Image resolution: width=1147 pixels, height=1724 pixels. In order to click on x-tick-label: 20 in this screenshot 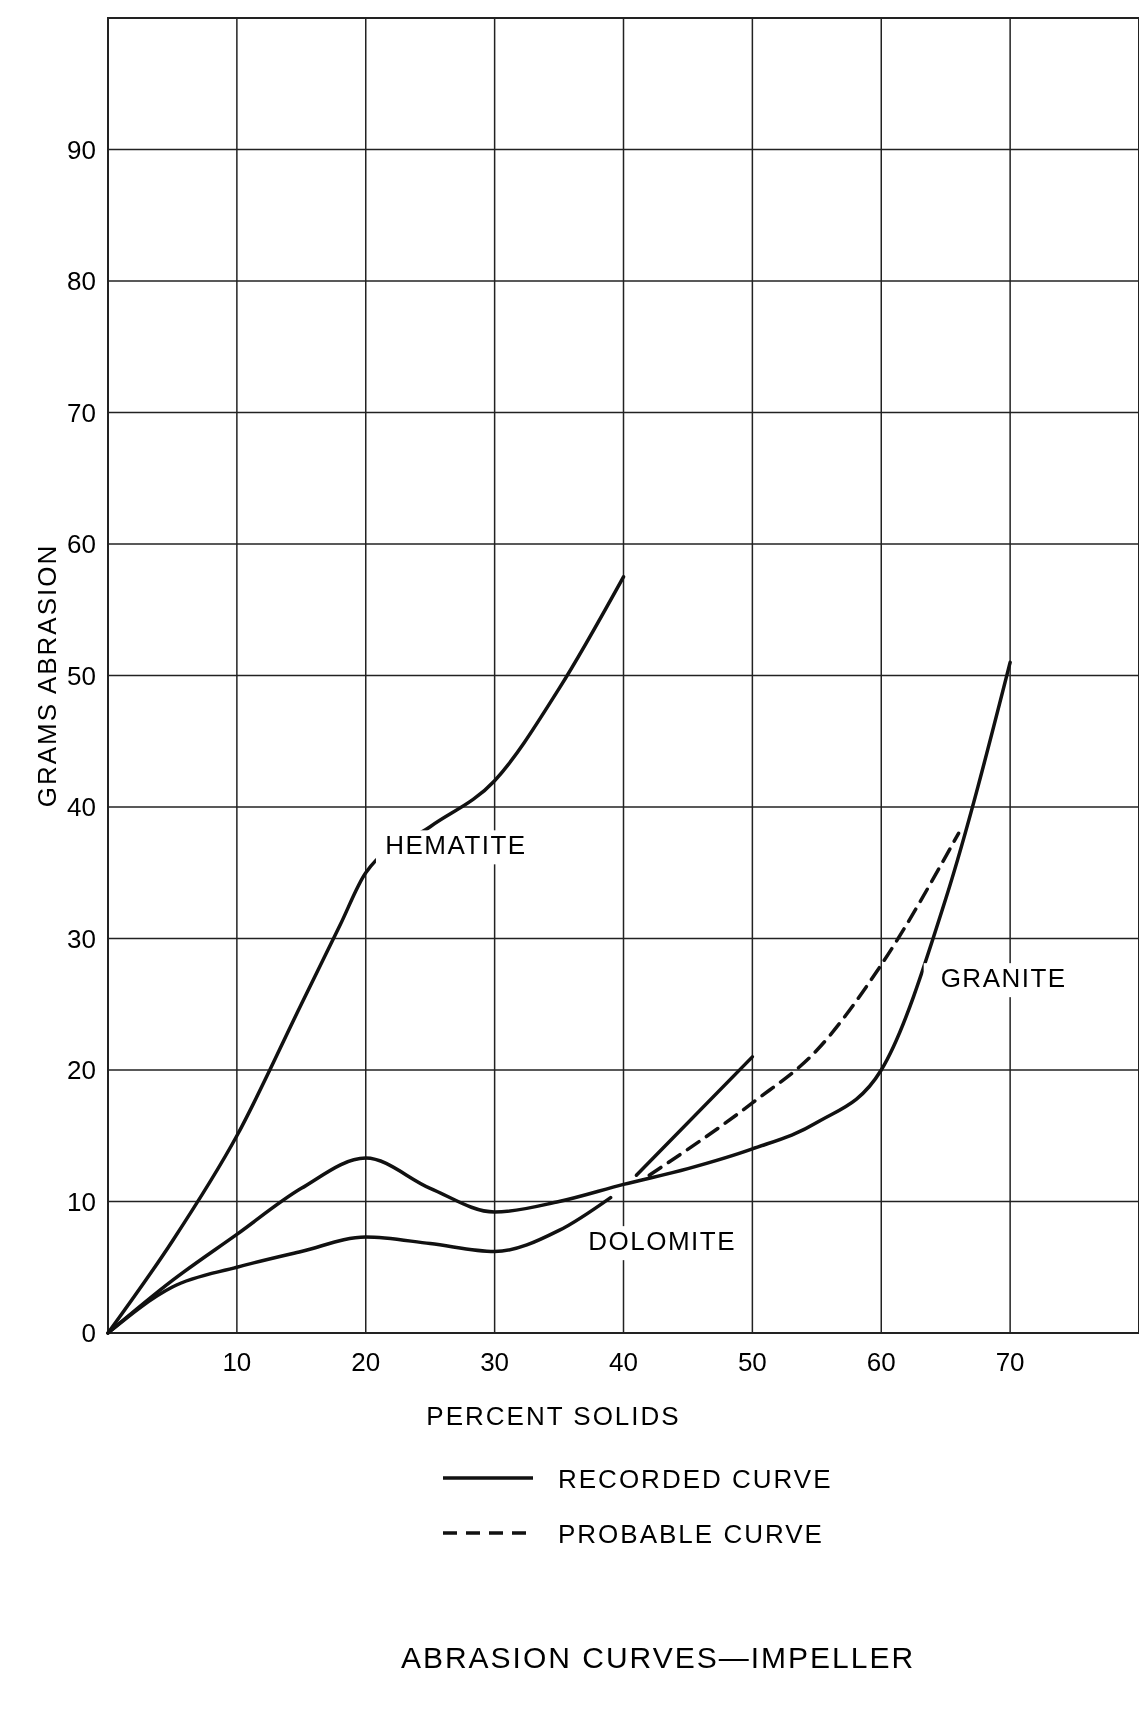, I will do `click(366, 1362)`.